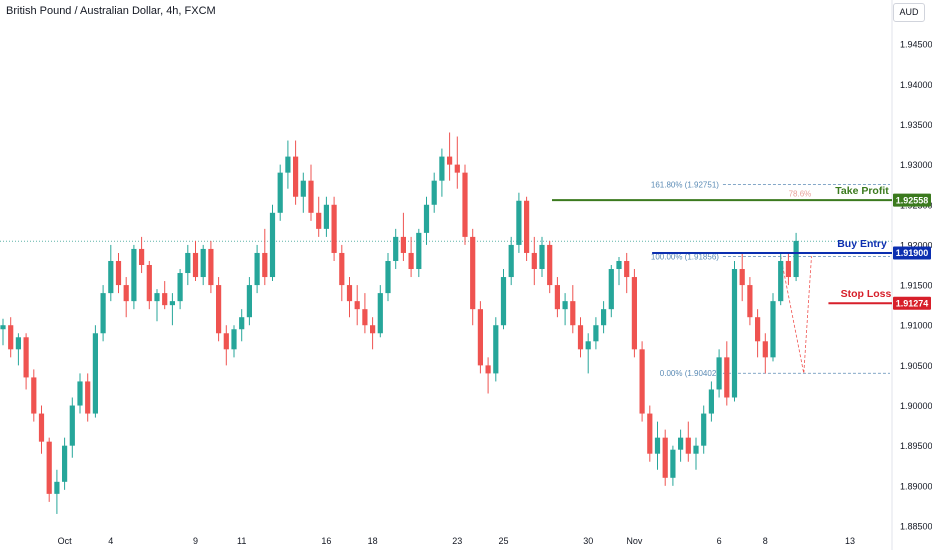 Image resolution: width=932 pixels, height=550 pixels. I want to click on x-tick-label: 13, so click(850, 541).